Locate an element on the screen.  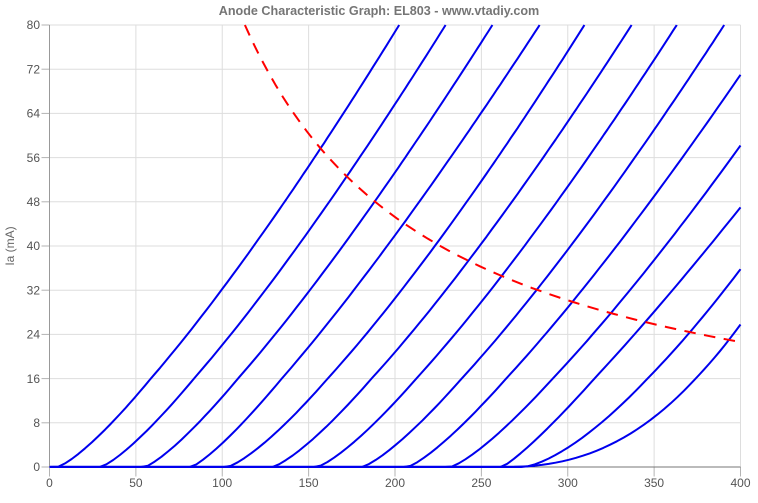
svg-text: 48 is located at coordinates (34, 202).